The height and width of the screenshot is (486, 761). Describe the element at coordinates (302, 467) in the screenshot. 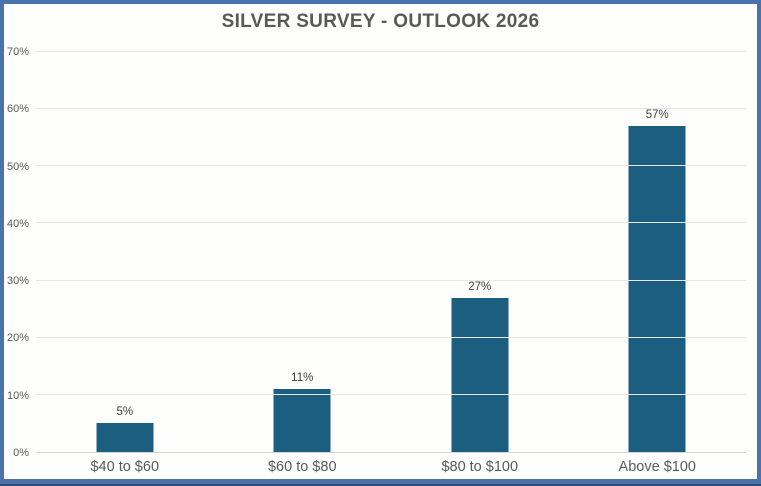

I see `x-axis-category-label: $60 to $80` at that location.